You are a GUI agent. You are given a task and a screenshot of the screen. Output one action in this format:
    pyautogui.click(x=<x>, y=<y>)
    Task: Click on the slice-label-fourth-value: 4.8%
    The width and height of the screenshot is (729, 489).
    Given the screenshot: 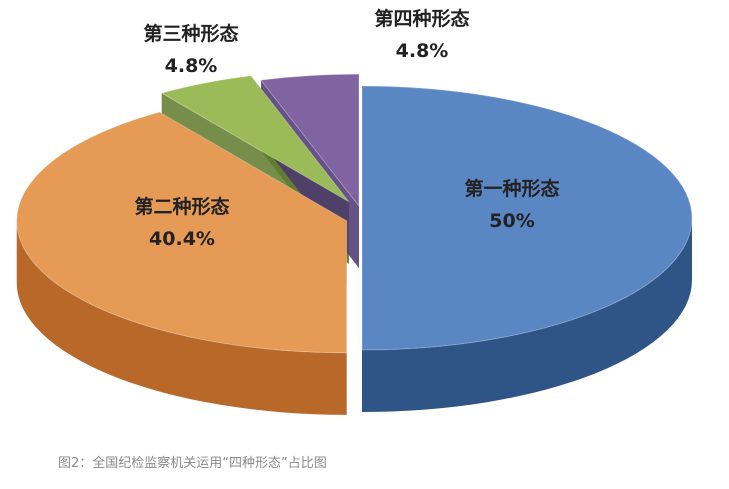 What is the action you would take?
    pyautogui.click(x=422, y=51)
    